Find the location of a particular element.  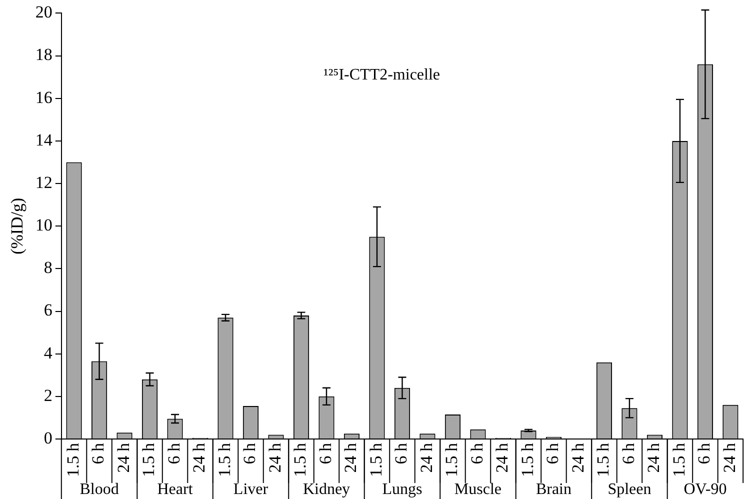

annotation: ¹²⁵I-CTT2-micelle is located at coordinates (382, 75).